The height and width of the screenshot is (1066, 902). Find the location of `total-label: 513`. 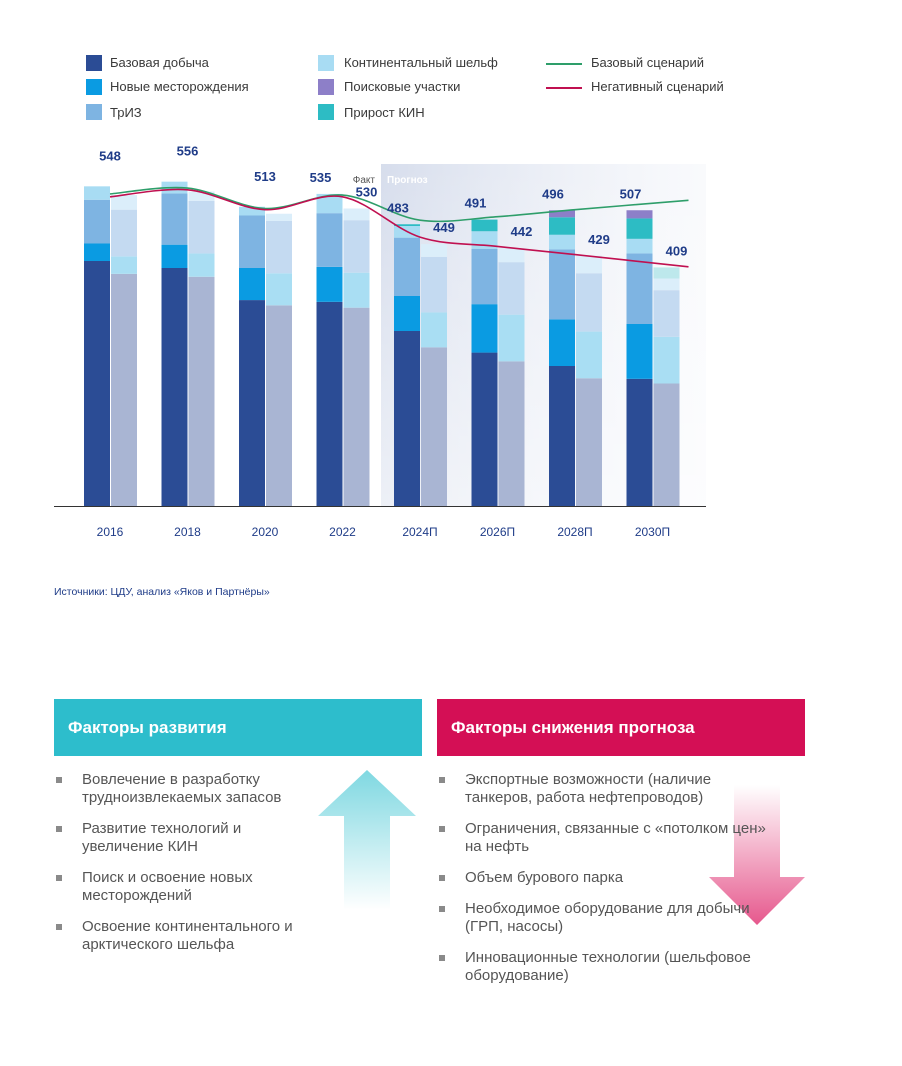

total-label: 513 is located at coordinates (265, 176).